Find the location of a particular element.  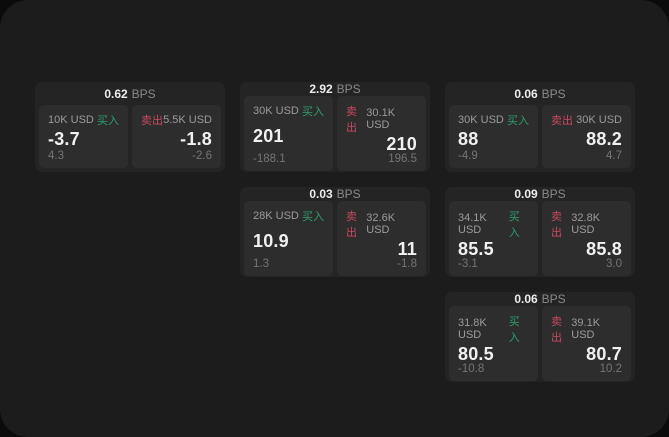

buy-delta: -3.1 is located at coordinates (468, 264).